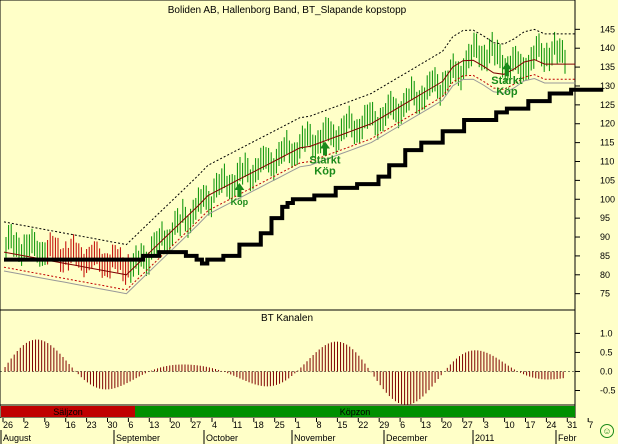 The image size is (618, 444). What do you see at coordinates (214, 425) in the screenshot?
I see `x-tick-label: 4` at bounding box center [214, 425].